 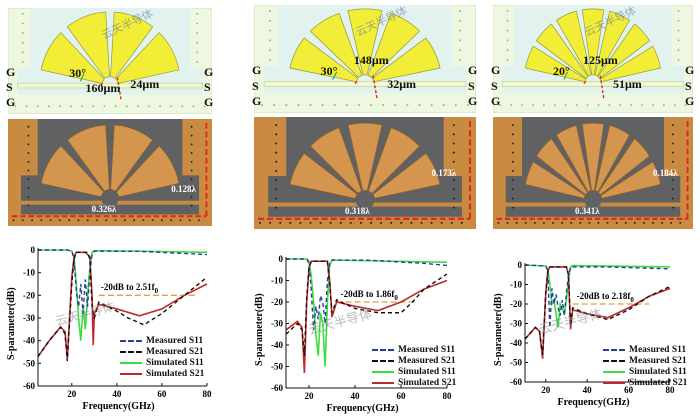 I want to click on angle-label: 20°, so click(x=561, y=71).